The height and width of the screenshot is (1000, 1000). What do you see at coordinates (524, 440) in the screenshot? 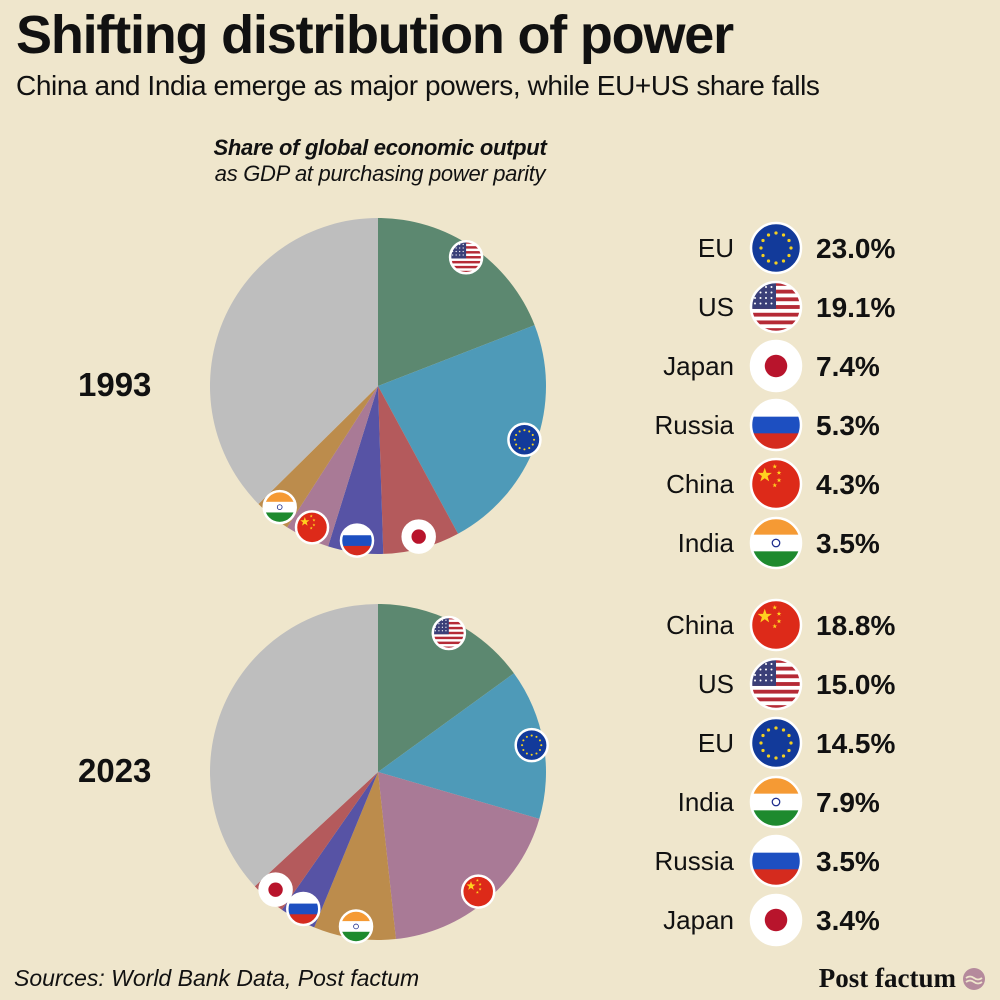
I see `pie-flag-1993-eu-icon` at bounding box center [524, 440].